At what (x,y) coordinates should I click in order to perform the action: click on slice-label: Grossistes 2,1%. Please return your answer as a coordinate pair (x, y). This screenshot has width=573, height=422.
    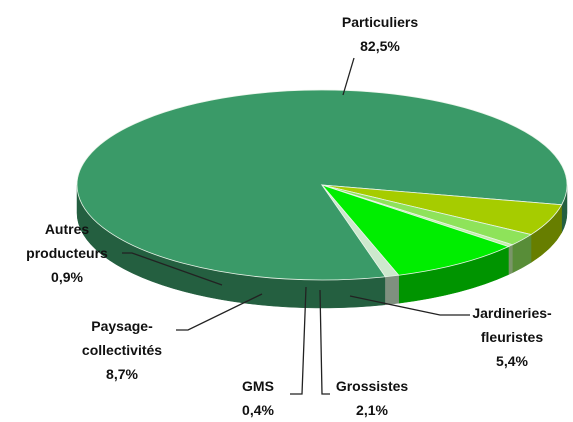
    Looking at the image, I should click on (372, 398).